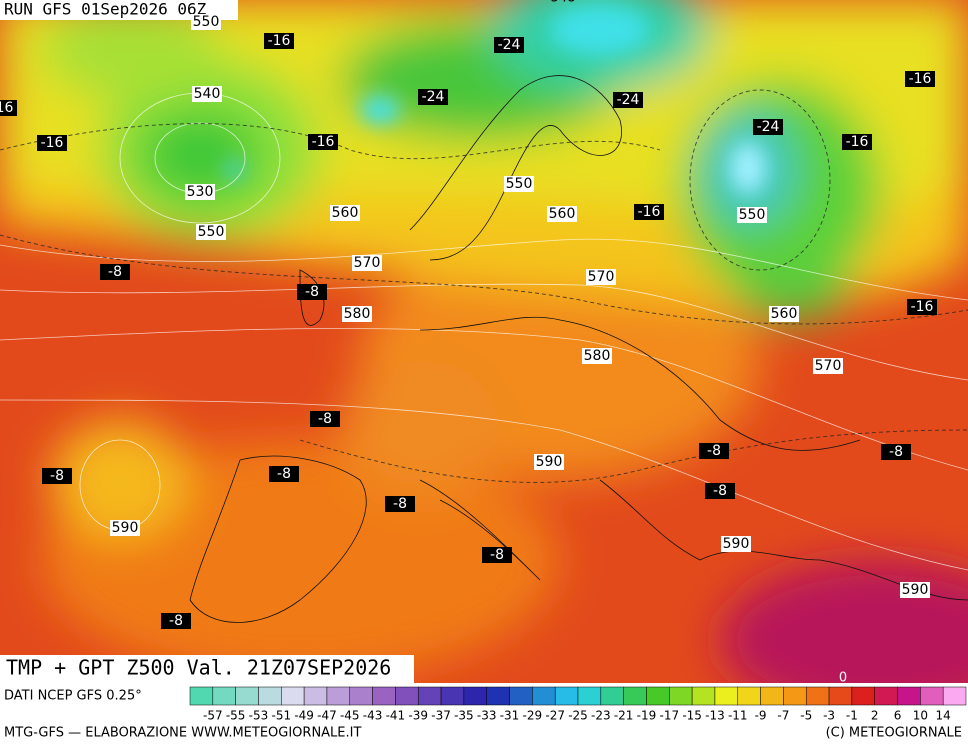 The width and height of the screenshot is (968, 745). Describe the element at coordinates (510, 716) in the screenshot. I see `colorbar-label: -31` at that location.